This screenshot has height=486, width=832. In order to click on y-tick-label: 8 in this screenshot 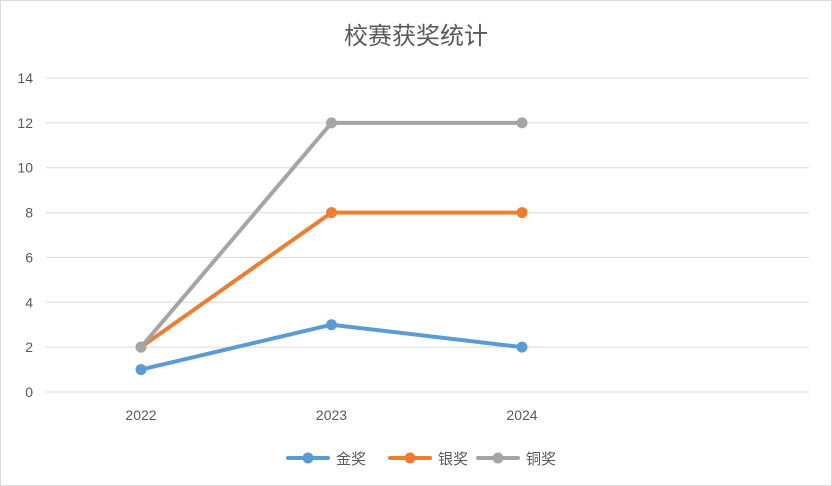, I will do `click(29, 213)`.